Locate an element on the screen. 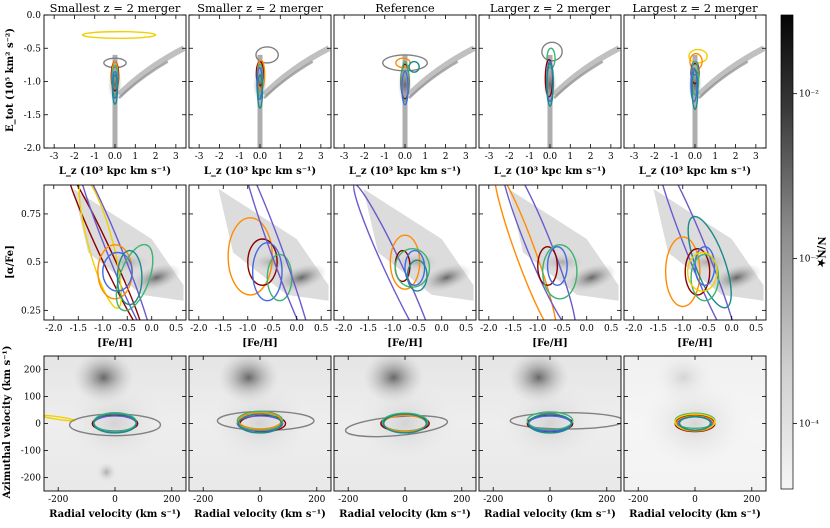 The width and height of the screenshot is (830, 528). panel-r2-c2: -2.0 -1.5 -1.0 -0.5 0.0 0.5 [Fe/H] is located at coordinates (260, 266).